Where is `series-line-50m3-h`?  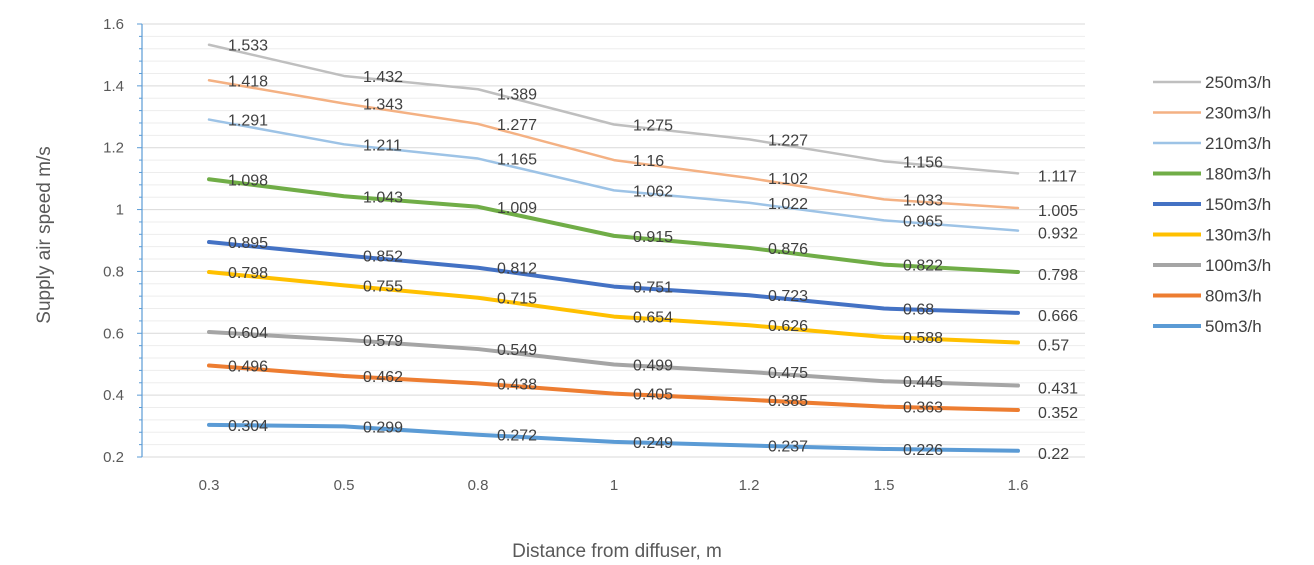 series-line-50m3-h is located at coordinates (613, 437).